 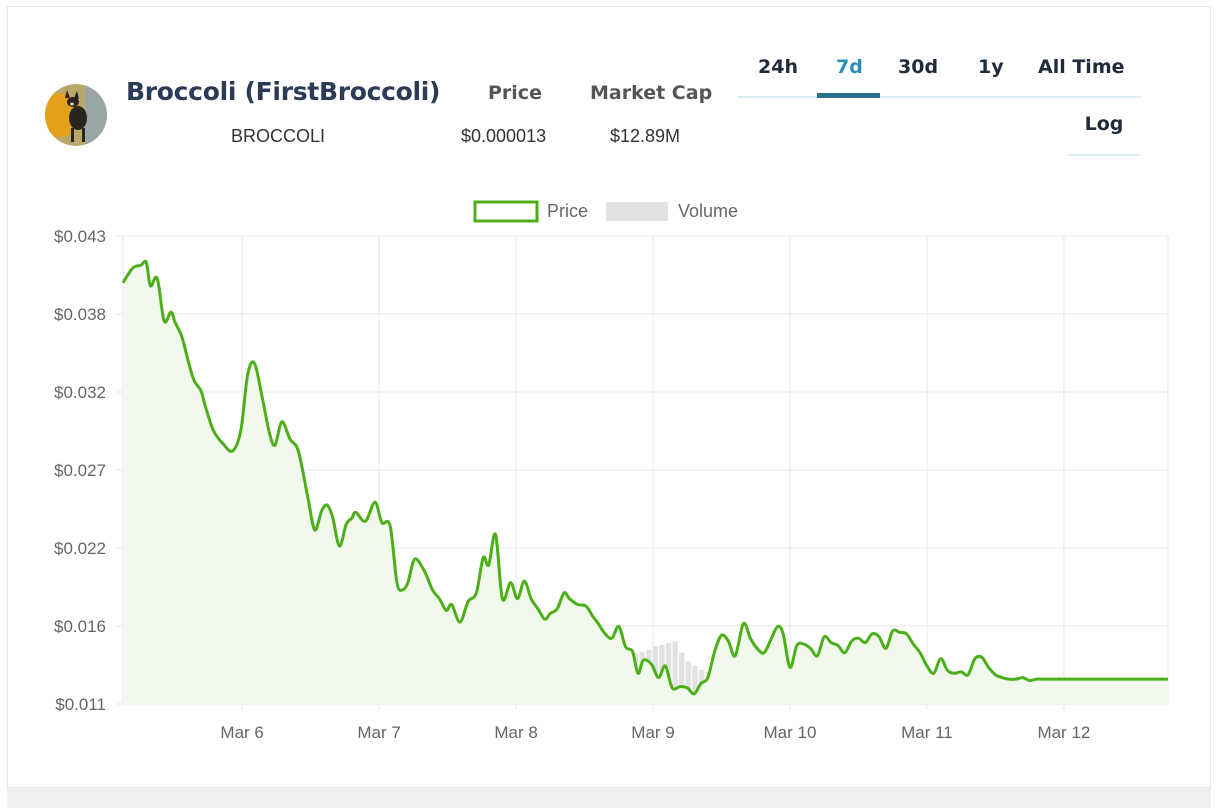 What do you see at coordinates (515, 93) in the screenshot?
I see `price-label: Price` at bounding box center [515, 93].